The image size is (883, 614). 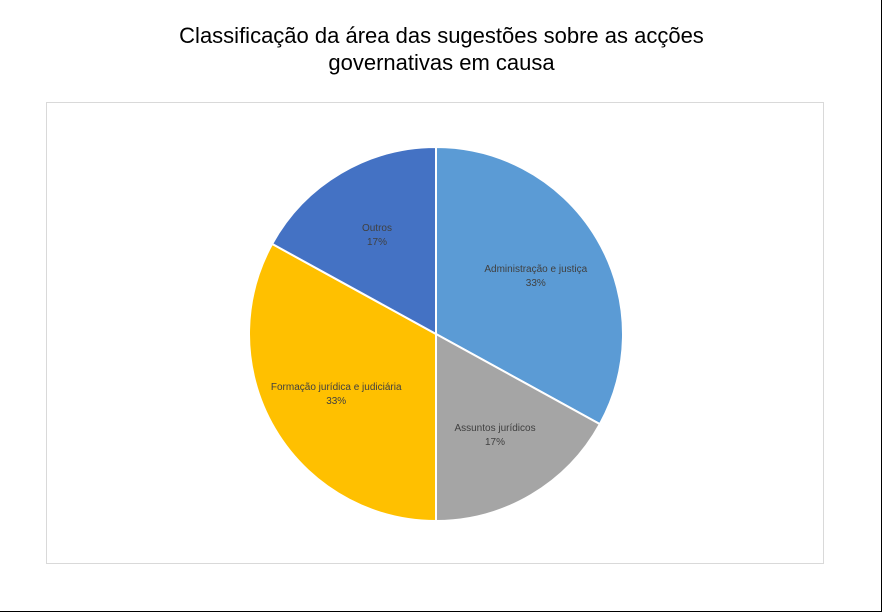 I want to click on slice-name-label-administracao-e-justica: Administração e justiça, so click(x=535, y=269).